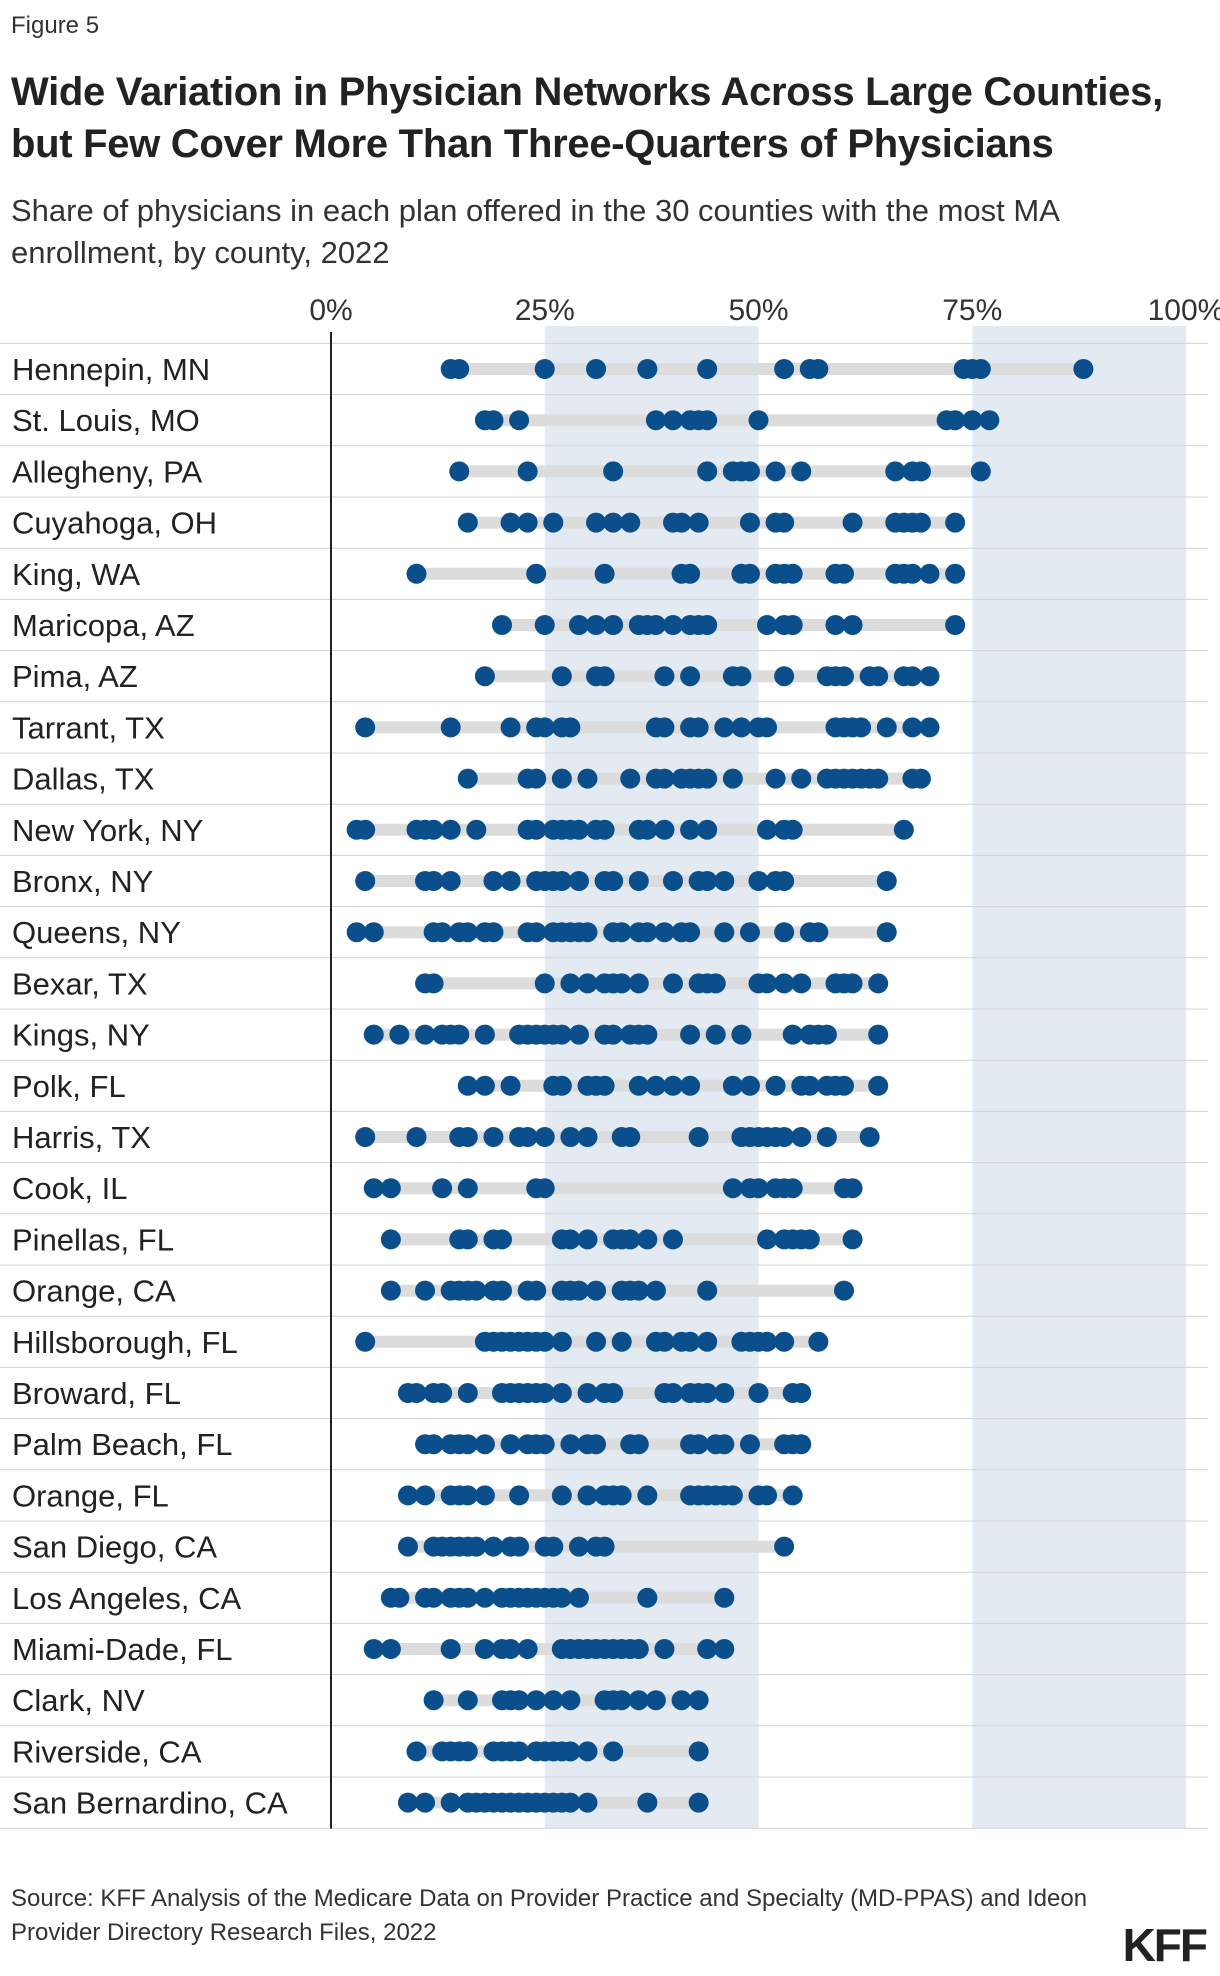 Image resolution: width=1220 pixels, height=1976 pixels. Describe the element at coordinates (454, 932) in the screenshot. I see `row-12: Queens, NY` at that location.